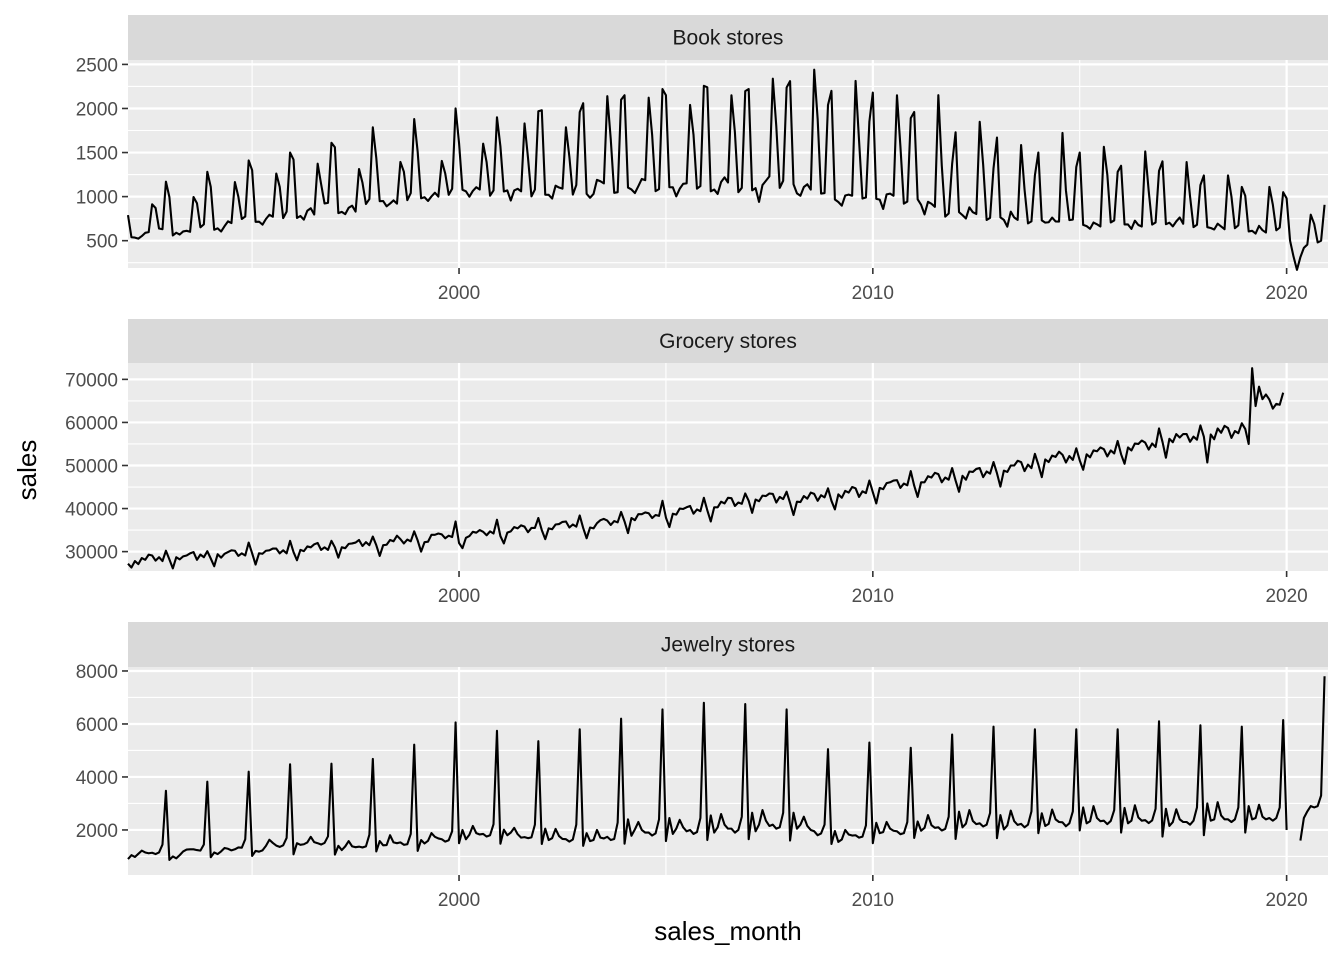 The width and height of the screenshot is (1344, 965). I want to click on y-tick-label: 6000, so click(97, 725).